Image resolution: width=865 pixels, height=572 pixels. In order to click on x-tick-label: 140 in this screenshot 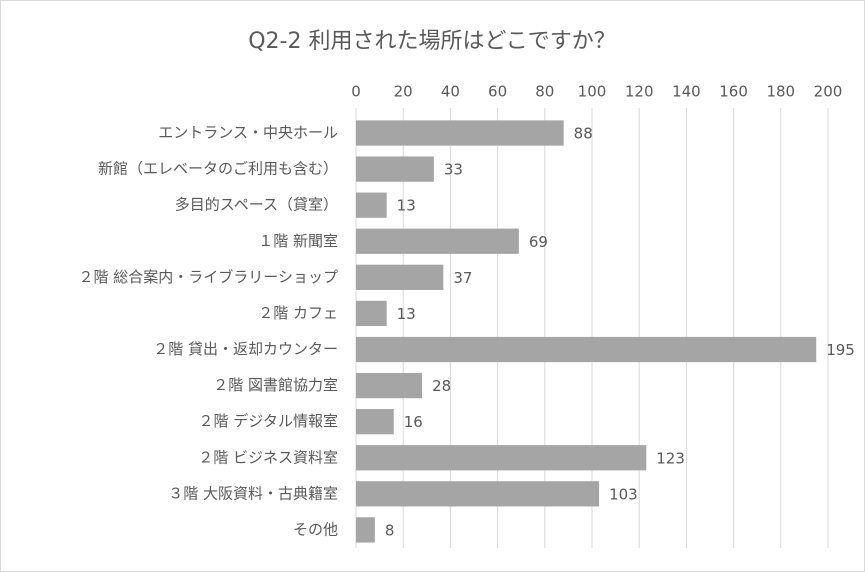, I will do `click(686, 92)`.